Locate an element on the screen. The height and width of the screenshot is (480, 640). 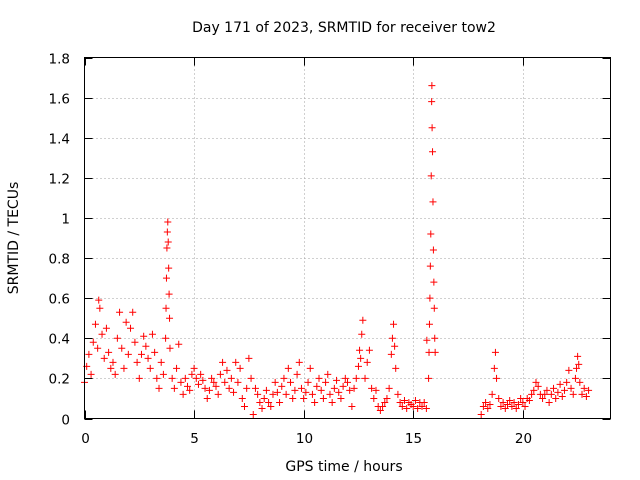
y-tick-label: 1.6 is located at coordinates (59, 100).